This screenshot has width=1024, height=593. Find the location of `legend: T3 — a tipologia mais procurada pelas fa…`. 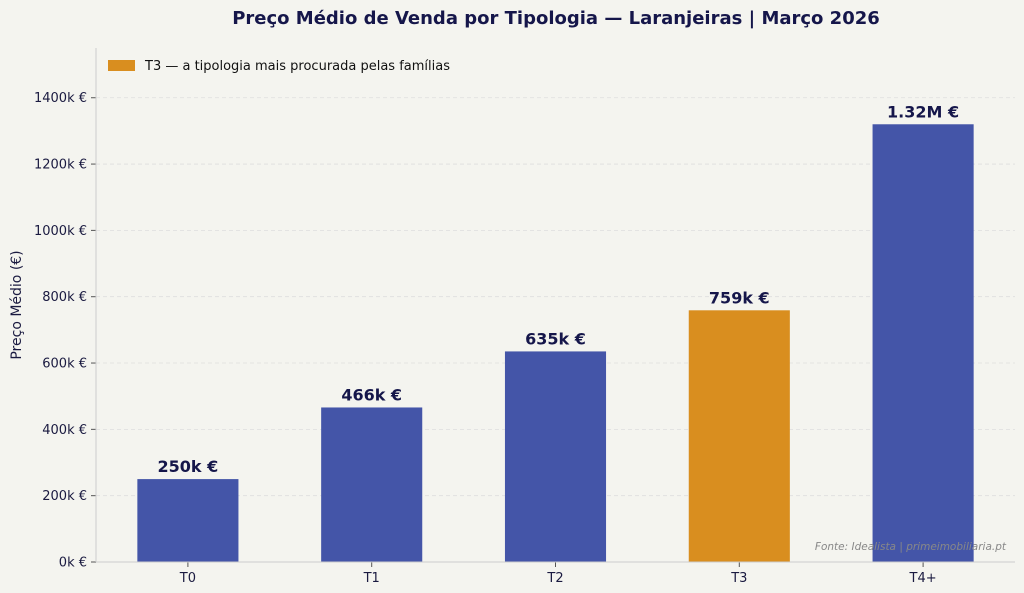

legend: T3 — a tipologia mais procurada pelas fa… is located at coordinates (279, 66).